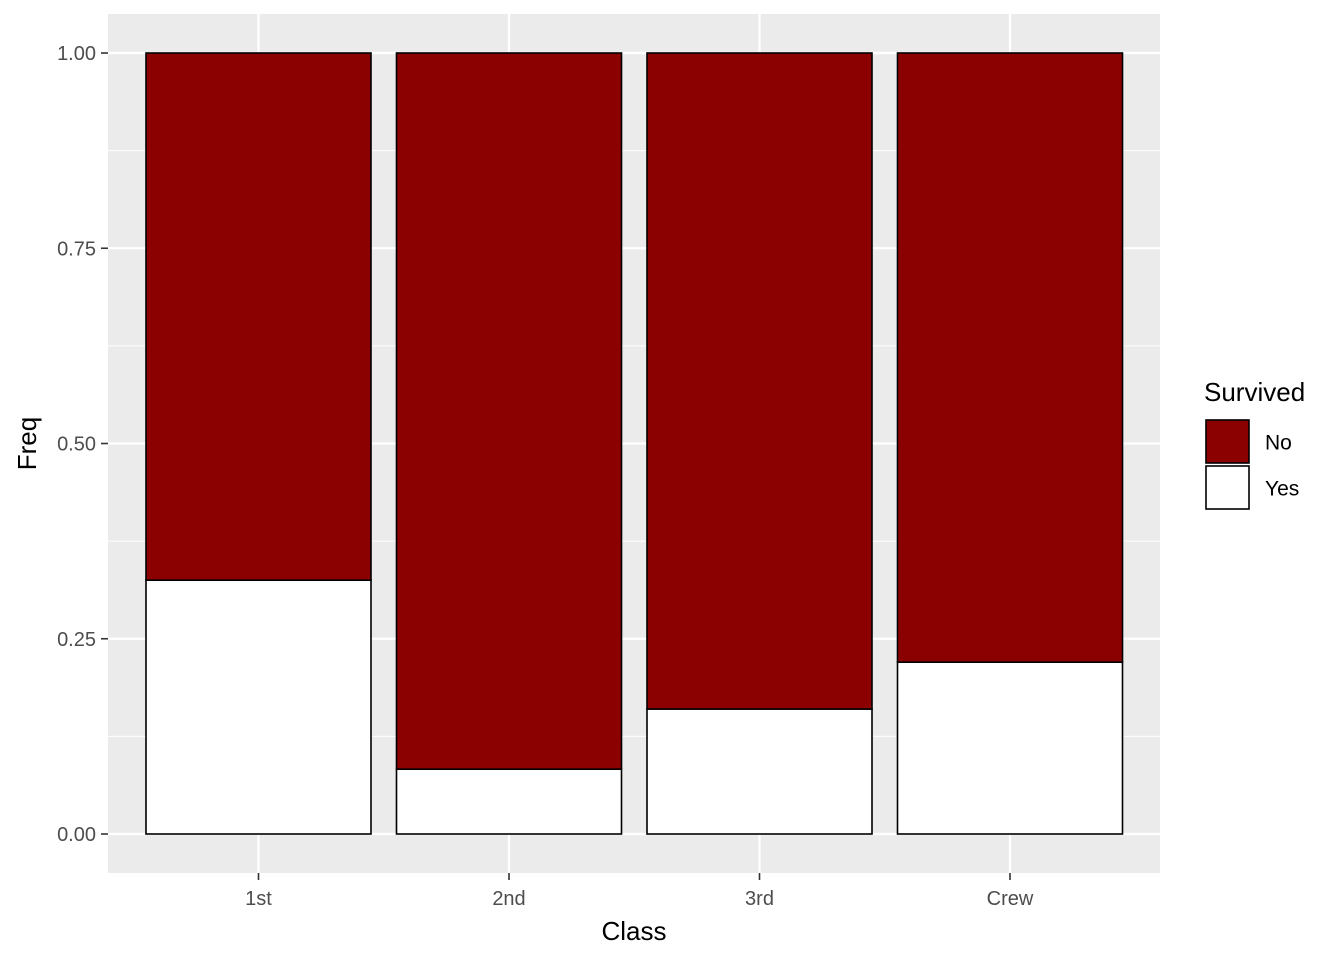  What do you see at coordinates (1254, 443) in the screenshot?
I see `legend: Survived No Yes` at bounding box center [1254, 443].